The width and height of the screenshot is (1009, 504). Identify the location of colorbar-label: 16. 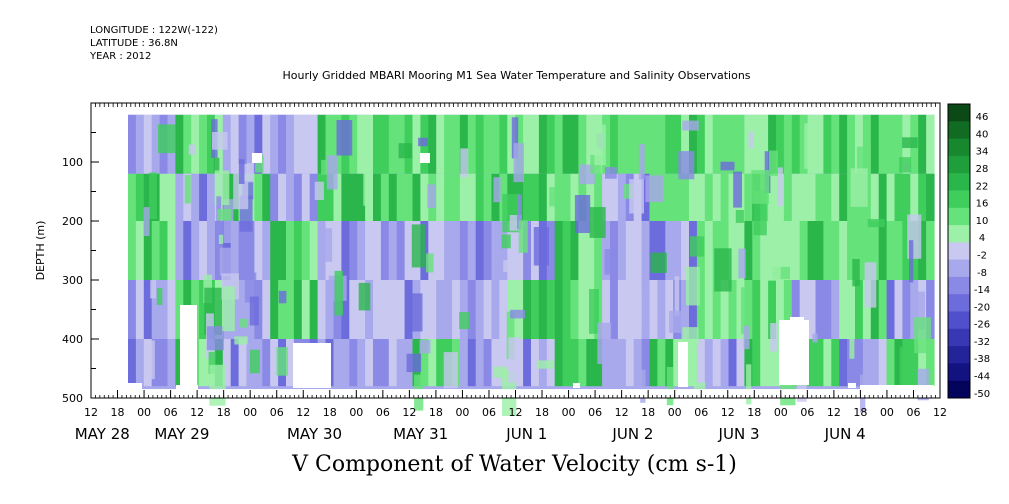
(982, 204).